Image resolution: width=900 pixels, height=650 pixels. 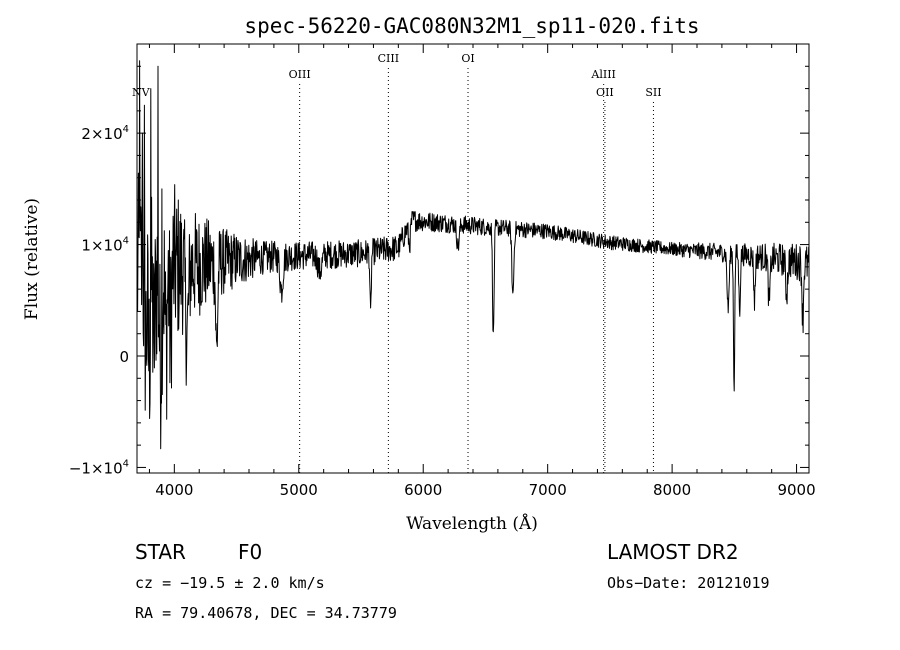 What do you see at coordinates (300, 74) in the screenshot?
I see `line-label-oiii: OIII` at bounding box center [300, 74].